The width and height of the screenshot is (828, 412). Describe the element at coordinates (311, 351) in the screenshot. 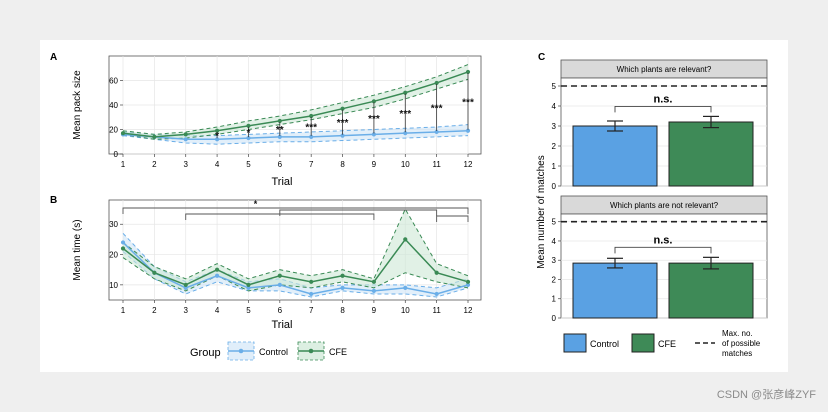

I see `legend-cfe-dot` at that location.